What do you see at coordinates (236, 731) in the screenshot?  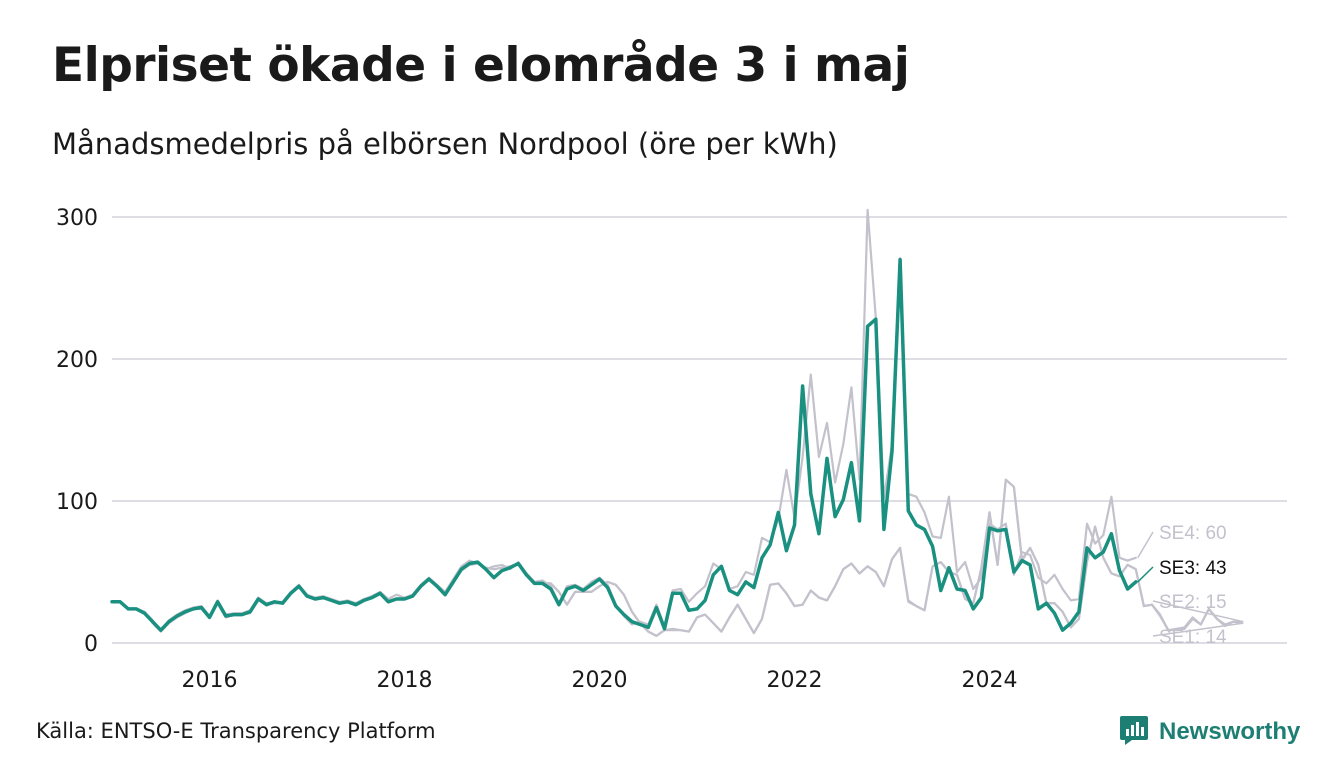 I see `source-note: Källa: ENTSO-E Transparency Platform` at bounding box center [236, 731].